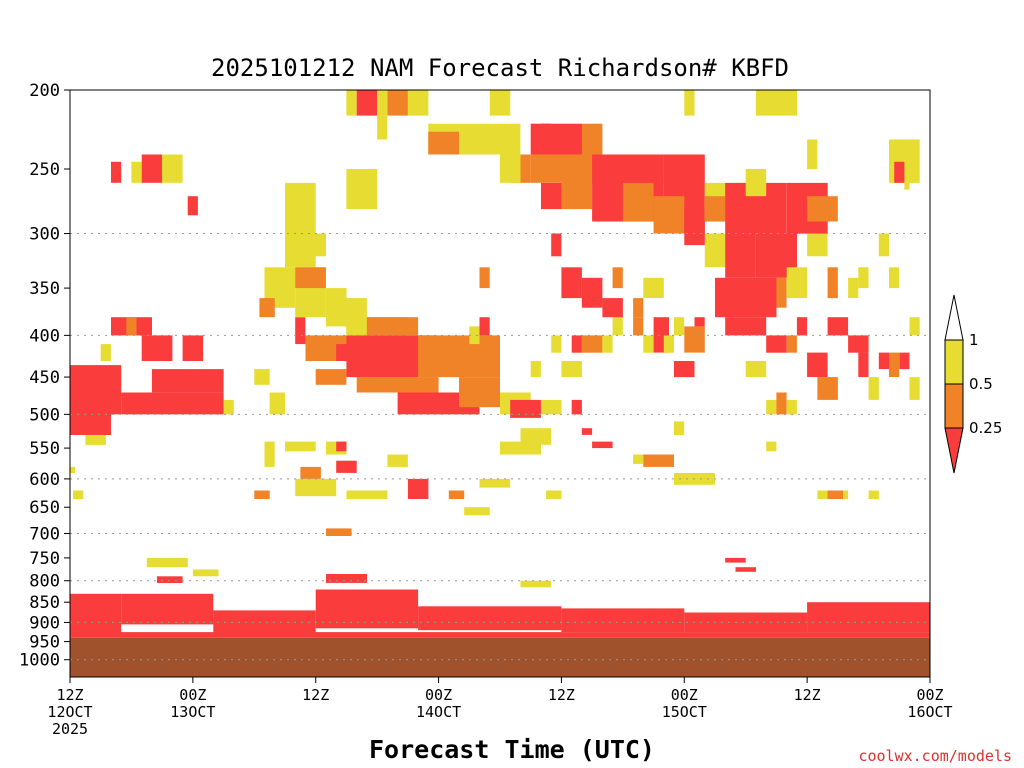 This screenshot has height=768, width=1024. I want to click on legend: 1 0.5 0.25, so click(973, 384).